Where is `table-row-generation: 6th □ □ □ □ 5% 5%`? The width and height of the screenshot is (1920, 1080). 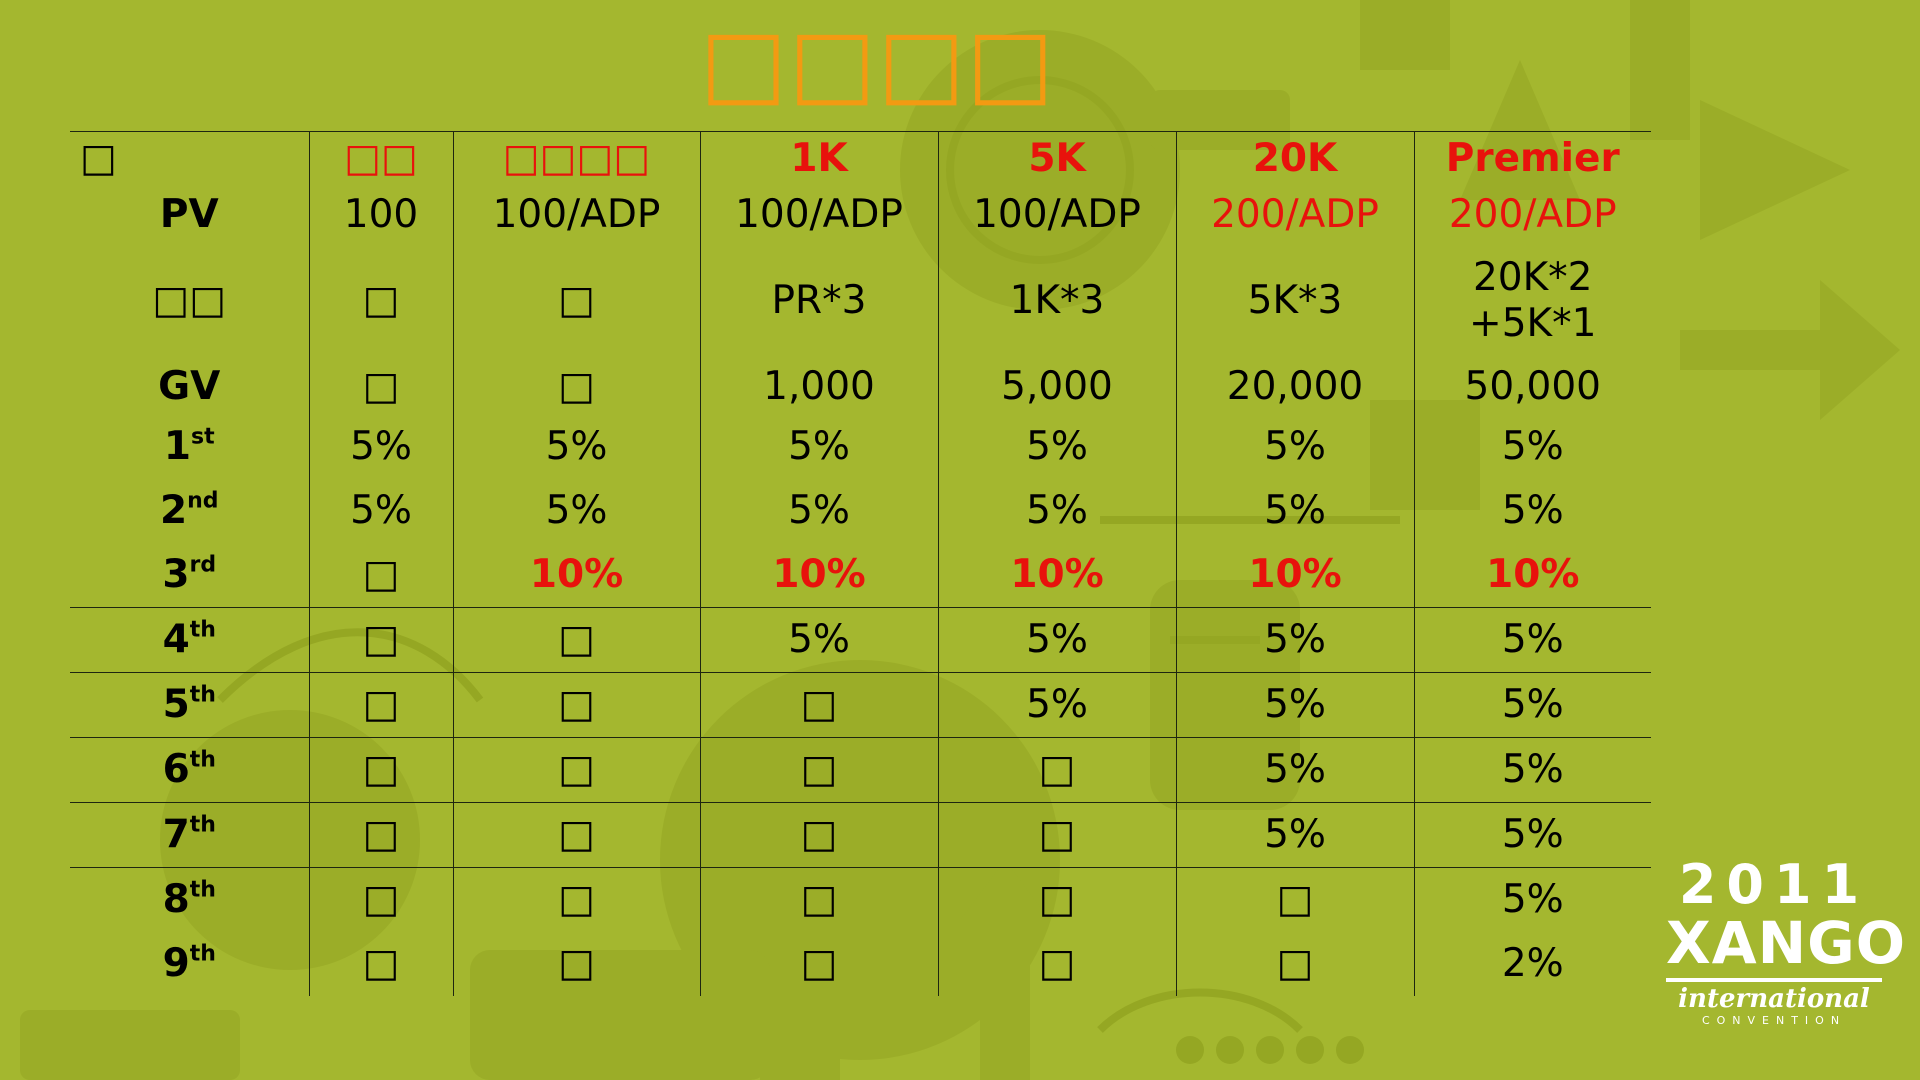 table-row-generation: 6th □ □ □ □ 5% 5% is located at coordinates (860, 770).